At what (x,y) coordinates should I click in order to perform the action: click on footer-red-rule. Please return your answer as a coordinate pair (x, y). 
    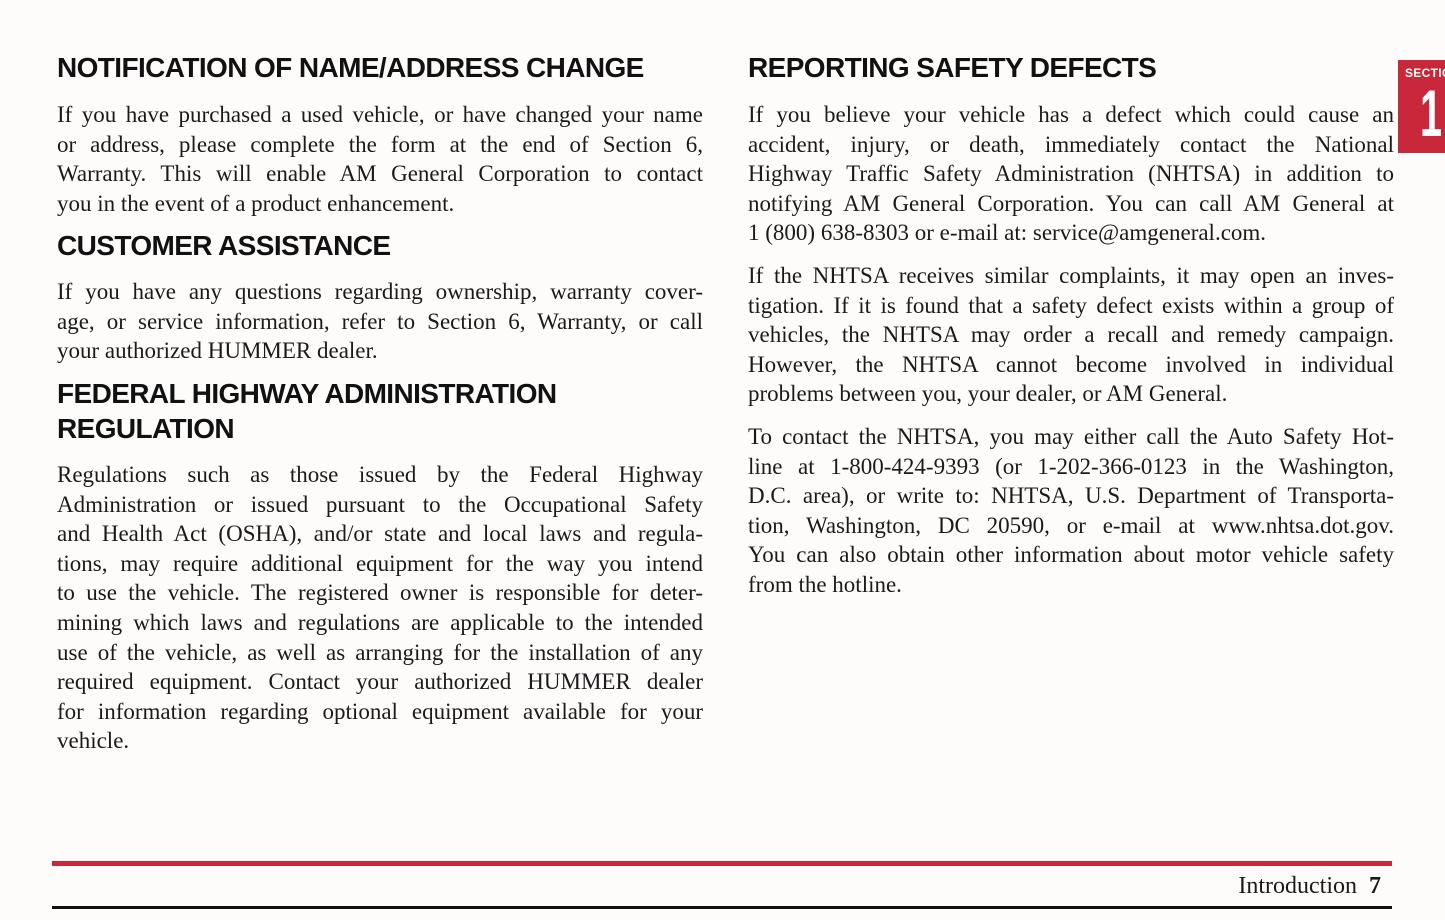
    Looking at the image, I should click on (722, 863).